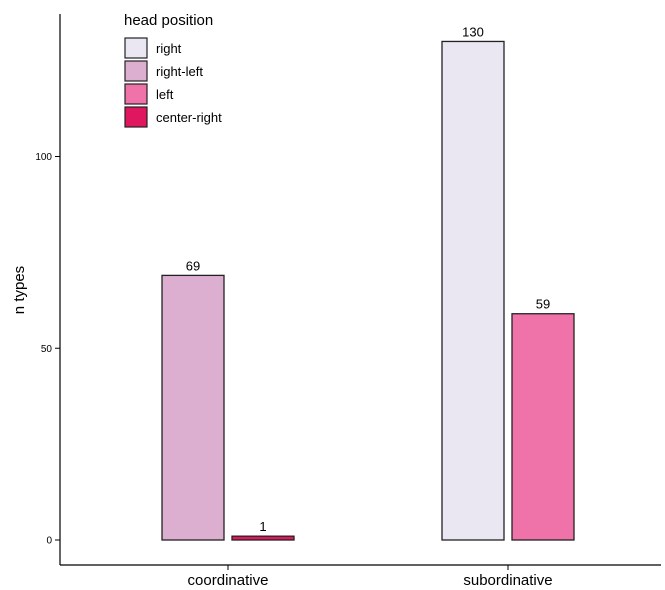 This screenshot has height=590, width=665. What do you see at coordinates (168, 20) in the screenshot?
I see `legend-title: head position` at bounding box center [168, 20].